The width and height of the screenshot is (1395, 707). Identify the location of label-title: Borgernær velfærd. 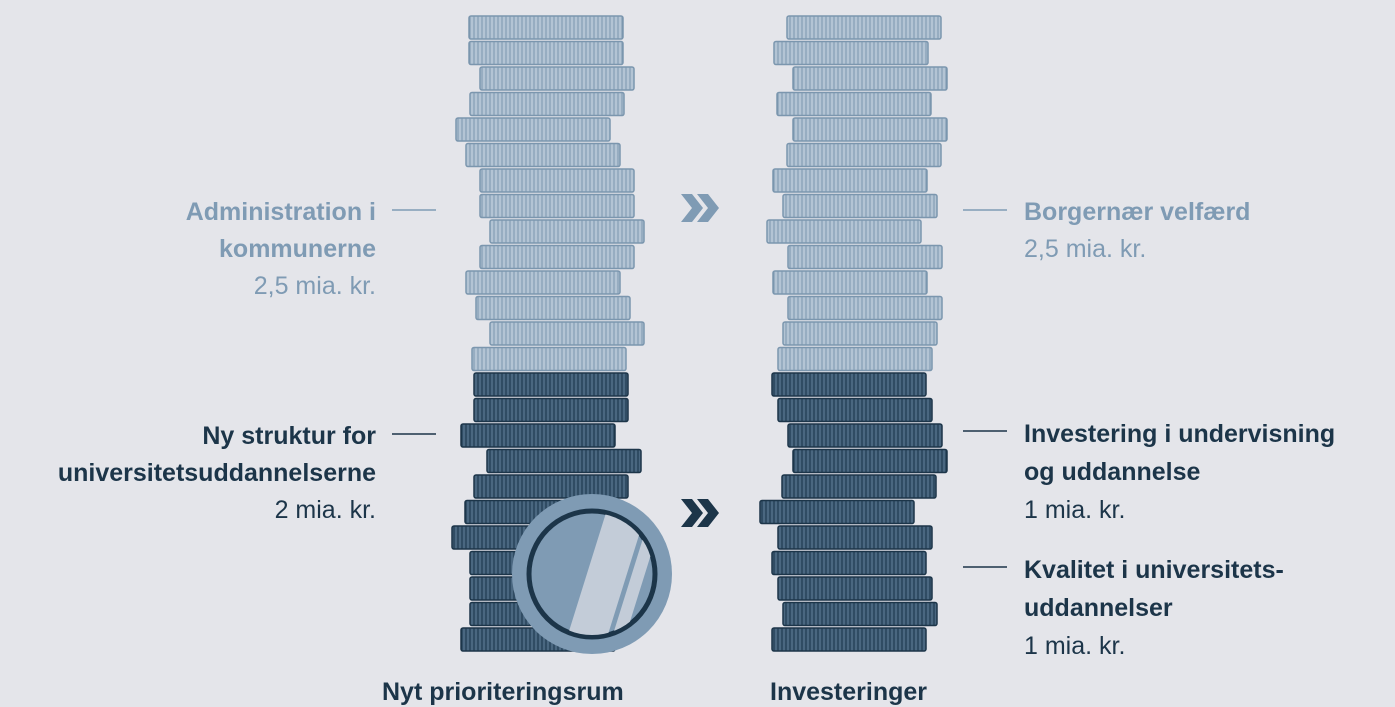
(1137, 212).